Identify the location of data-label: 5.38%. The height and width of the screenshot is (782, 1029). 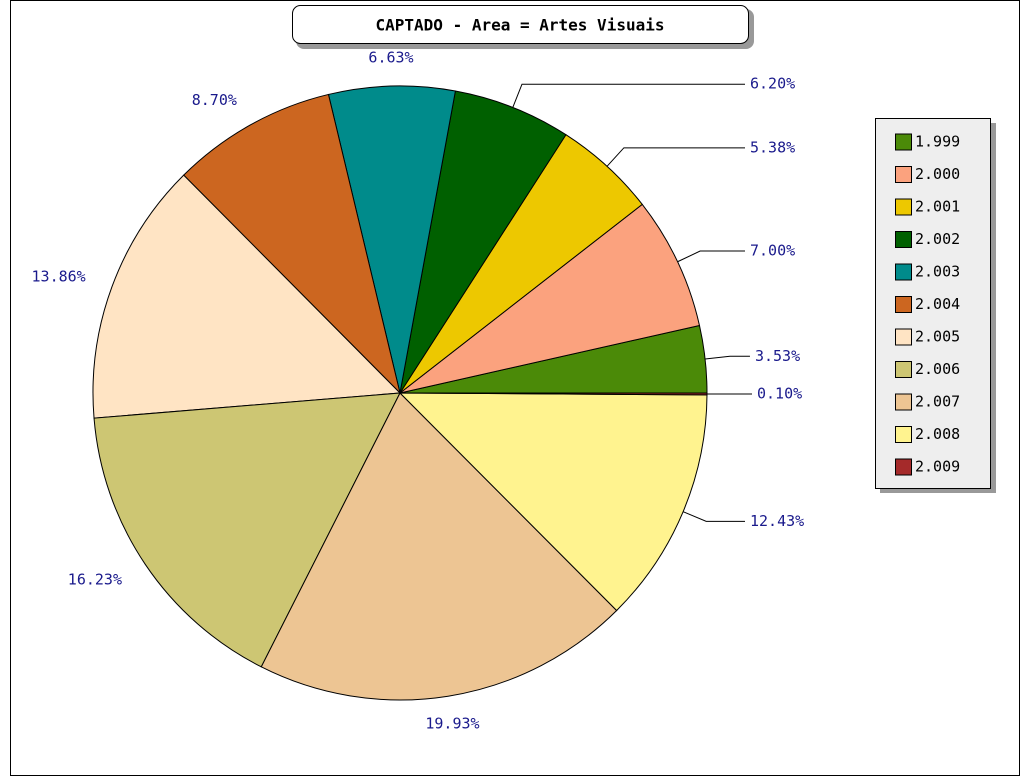
(772, 147).